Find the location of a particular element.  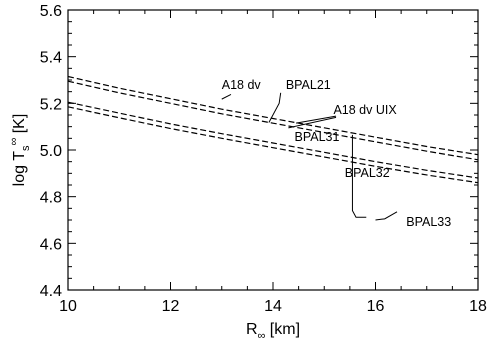

y-tick-label: 4.4 is located at coordinates (51, 291).